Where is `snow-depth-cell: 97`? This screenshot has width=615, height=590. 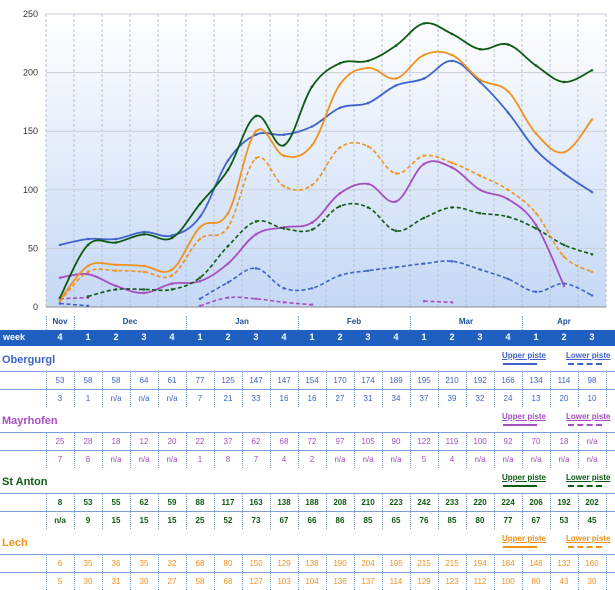 snow-depth-cell: 97 is located at coordinates (340, 441).